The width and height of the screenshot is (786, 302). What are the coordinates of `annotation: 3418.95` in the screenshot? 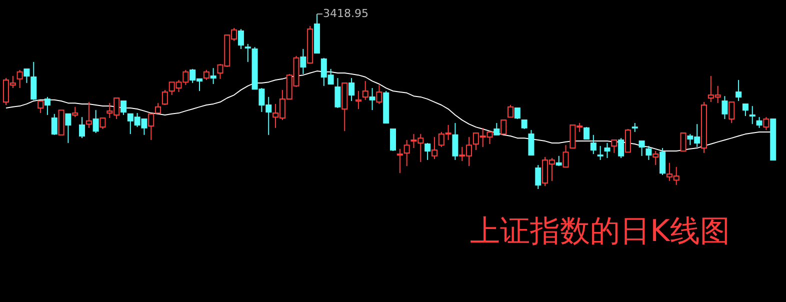 It's located at (345, 13).